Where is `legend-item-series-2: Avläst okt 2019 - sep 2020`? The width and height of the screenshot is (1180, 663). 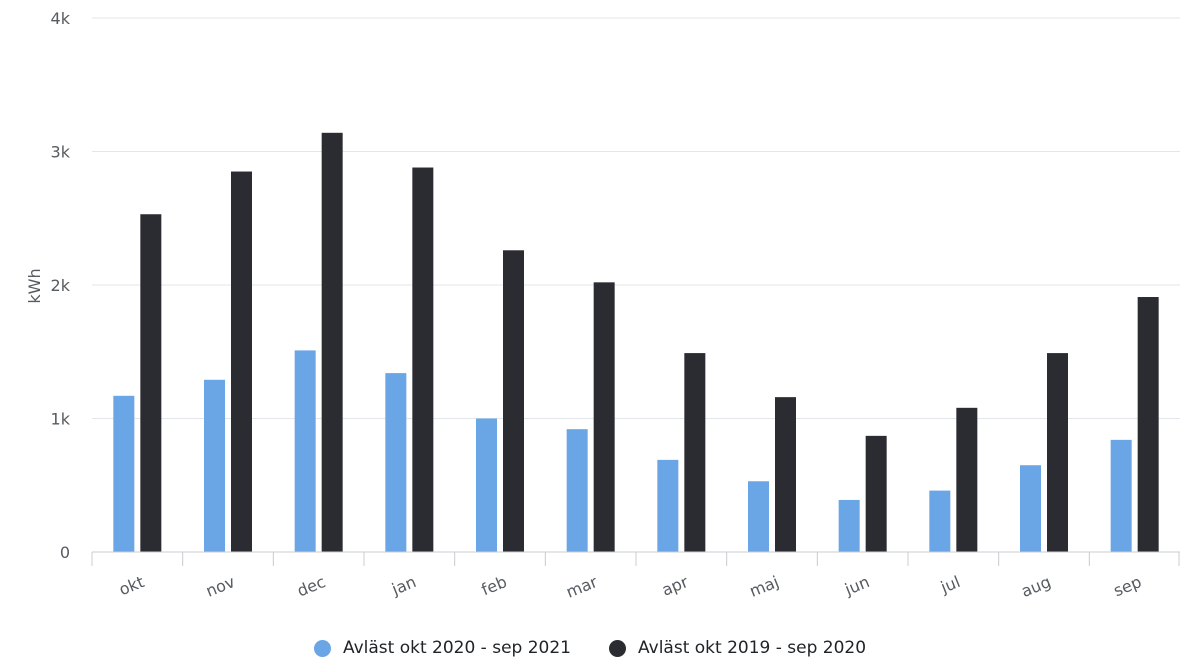 legend-item-series-2: Avläst okt 2019 - sep 2020 is located at coordinates (737, 648).